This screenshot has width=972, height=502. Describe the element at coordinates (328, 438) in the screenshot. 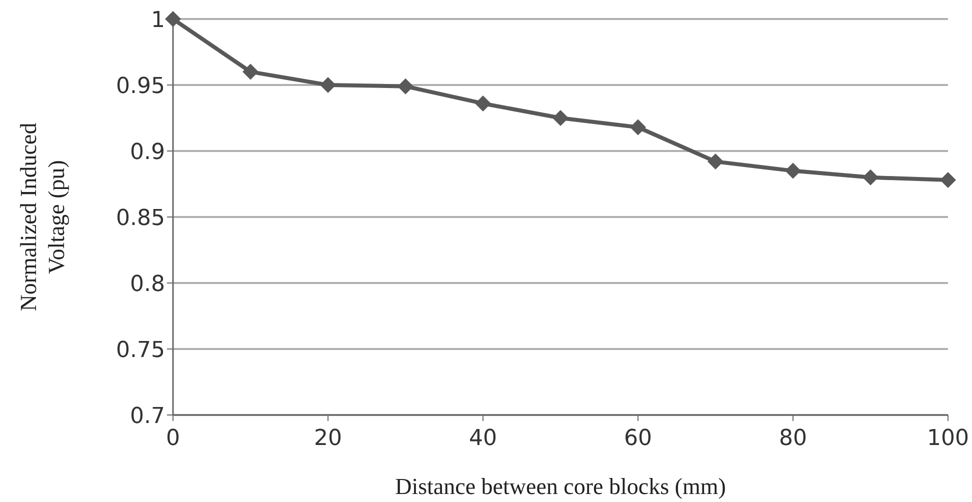

I see `x-tick-label: 20` at that location.